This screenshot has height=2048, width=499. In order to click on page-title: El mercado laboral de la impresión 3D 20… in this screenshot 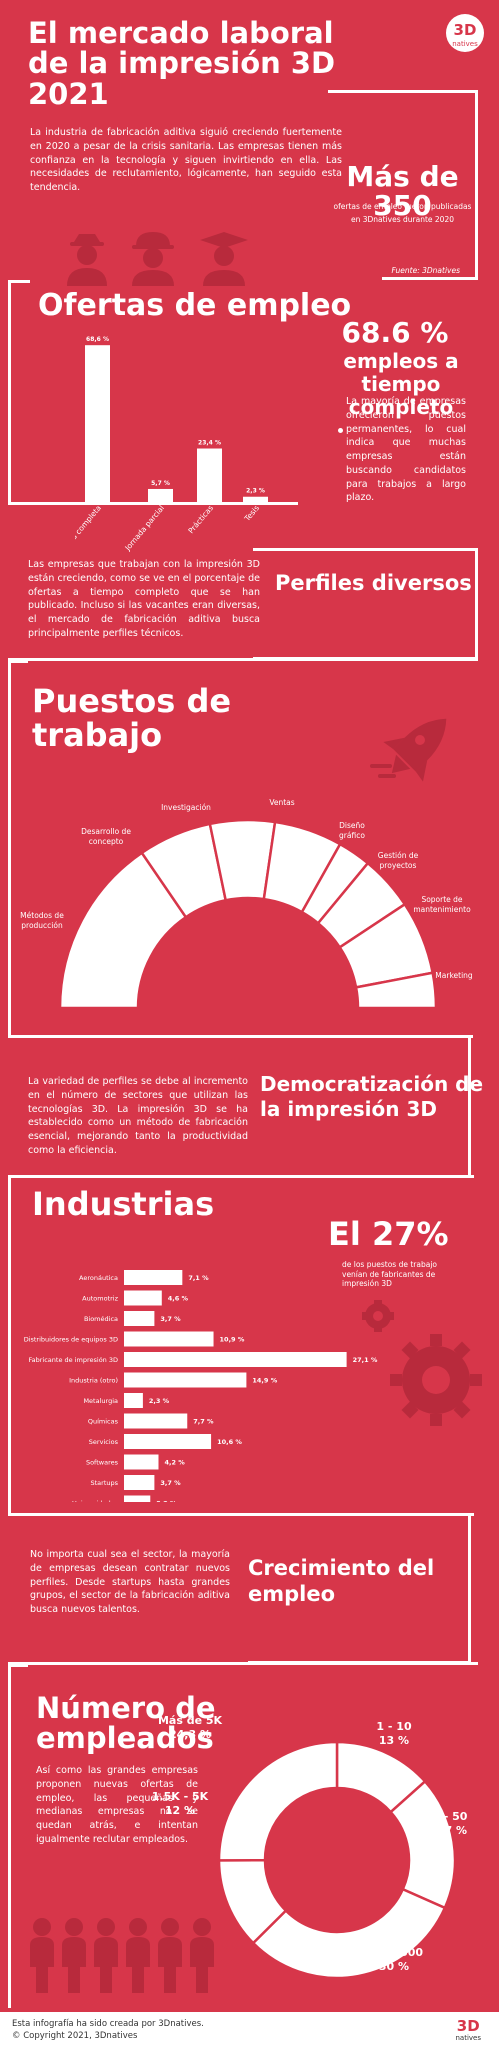, I will do `click(182, 63)`.